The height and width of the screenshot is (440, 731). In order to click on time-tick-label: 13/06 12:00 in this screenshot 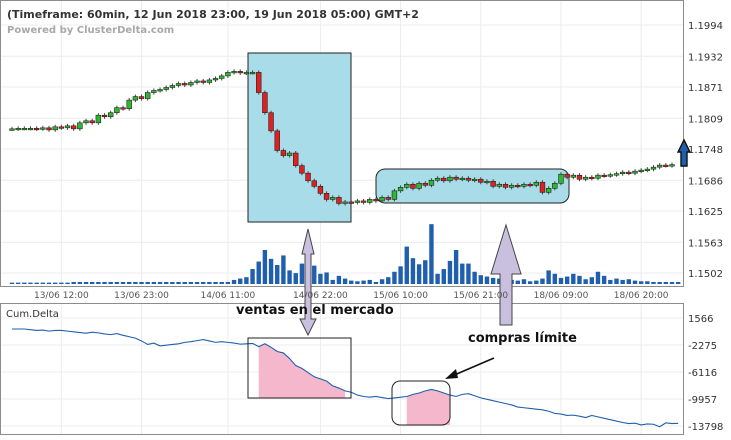, I will do `click(61, 296)`.